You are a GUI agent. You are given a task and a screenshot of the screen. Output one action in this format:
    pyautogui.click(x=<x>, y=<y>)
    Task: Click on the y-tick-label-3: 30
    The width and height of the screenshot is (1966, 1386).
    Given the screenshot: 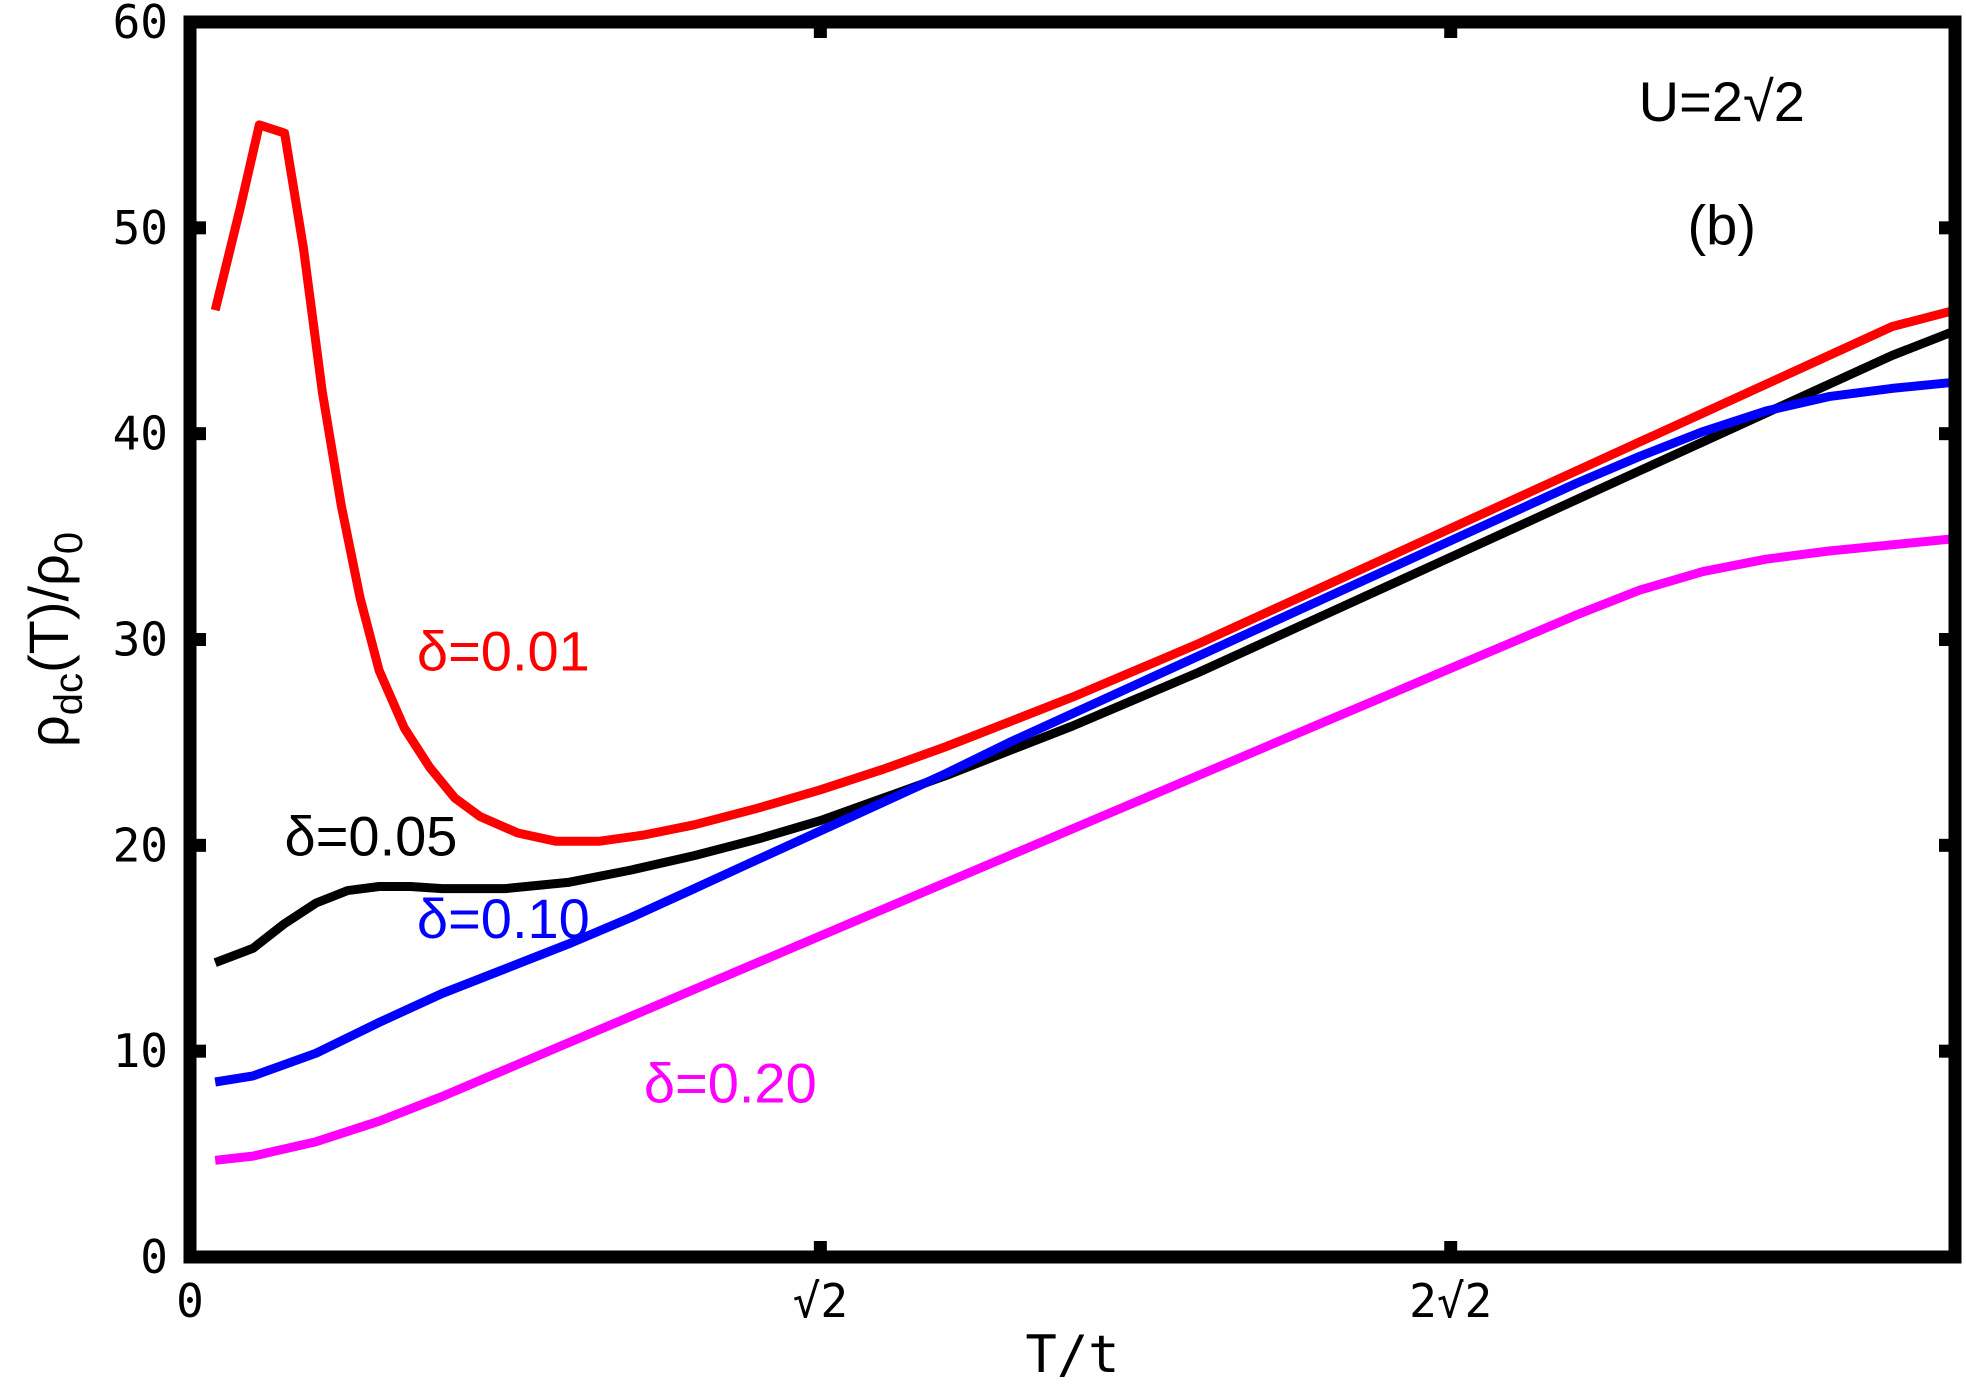 What is the action you would take?
    pyautogui.click(x=140, y=640)
    